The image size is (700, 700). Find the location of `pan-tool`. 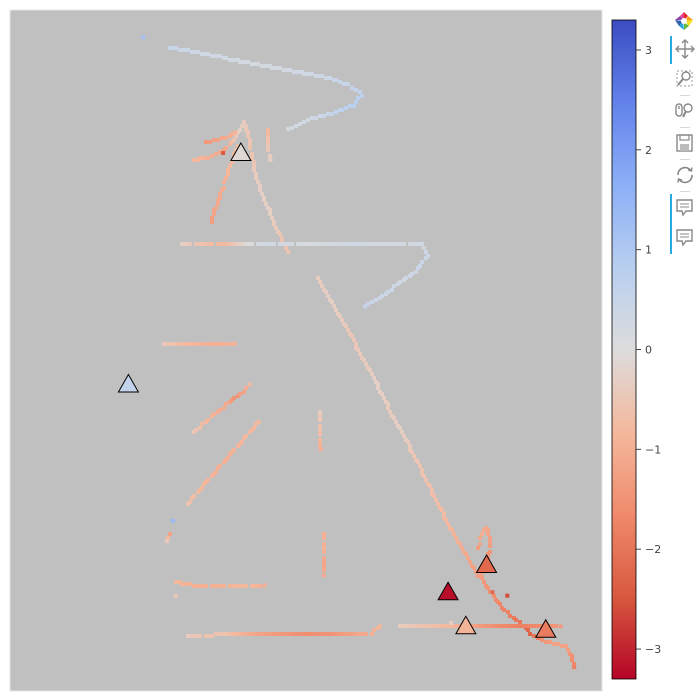

pan-tool is located at coordinates (684, 49).